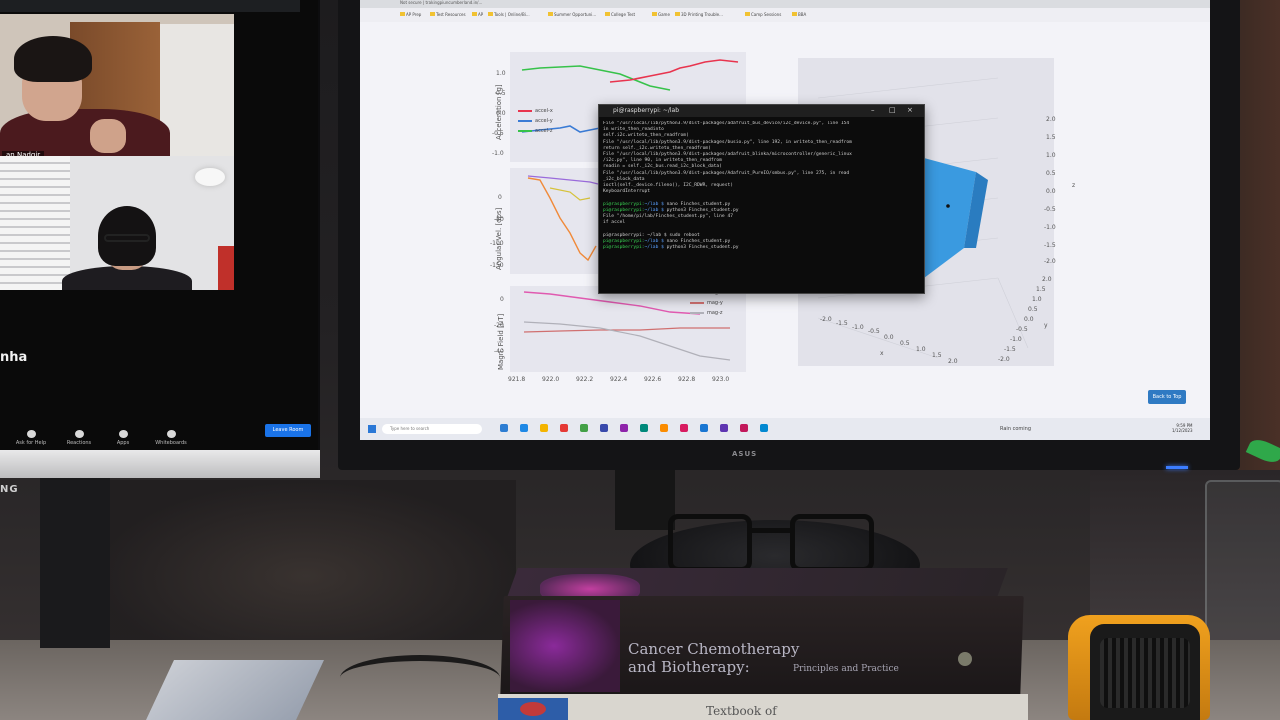  Describe the element at coordinates (1015, 429) in the screenshot. I see `weather-widget: Rain coming` at that location.